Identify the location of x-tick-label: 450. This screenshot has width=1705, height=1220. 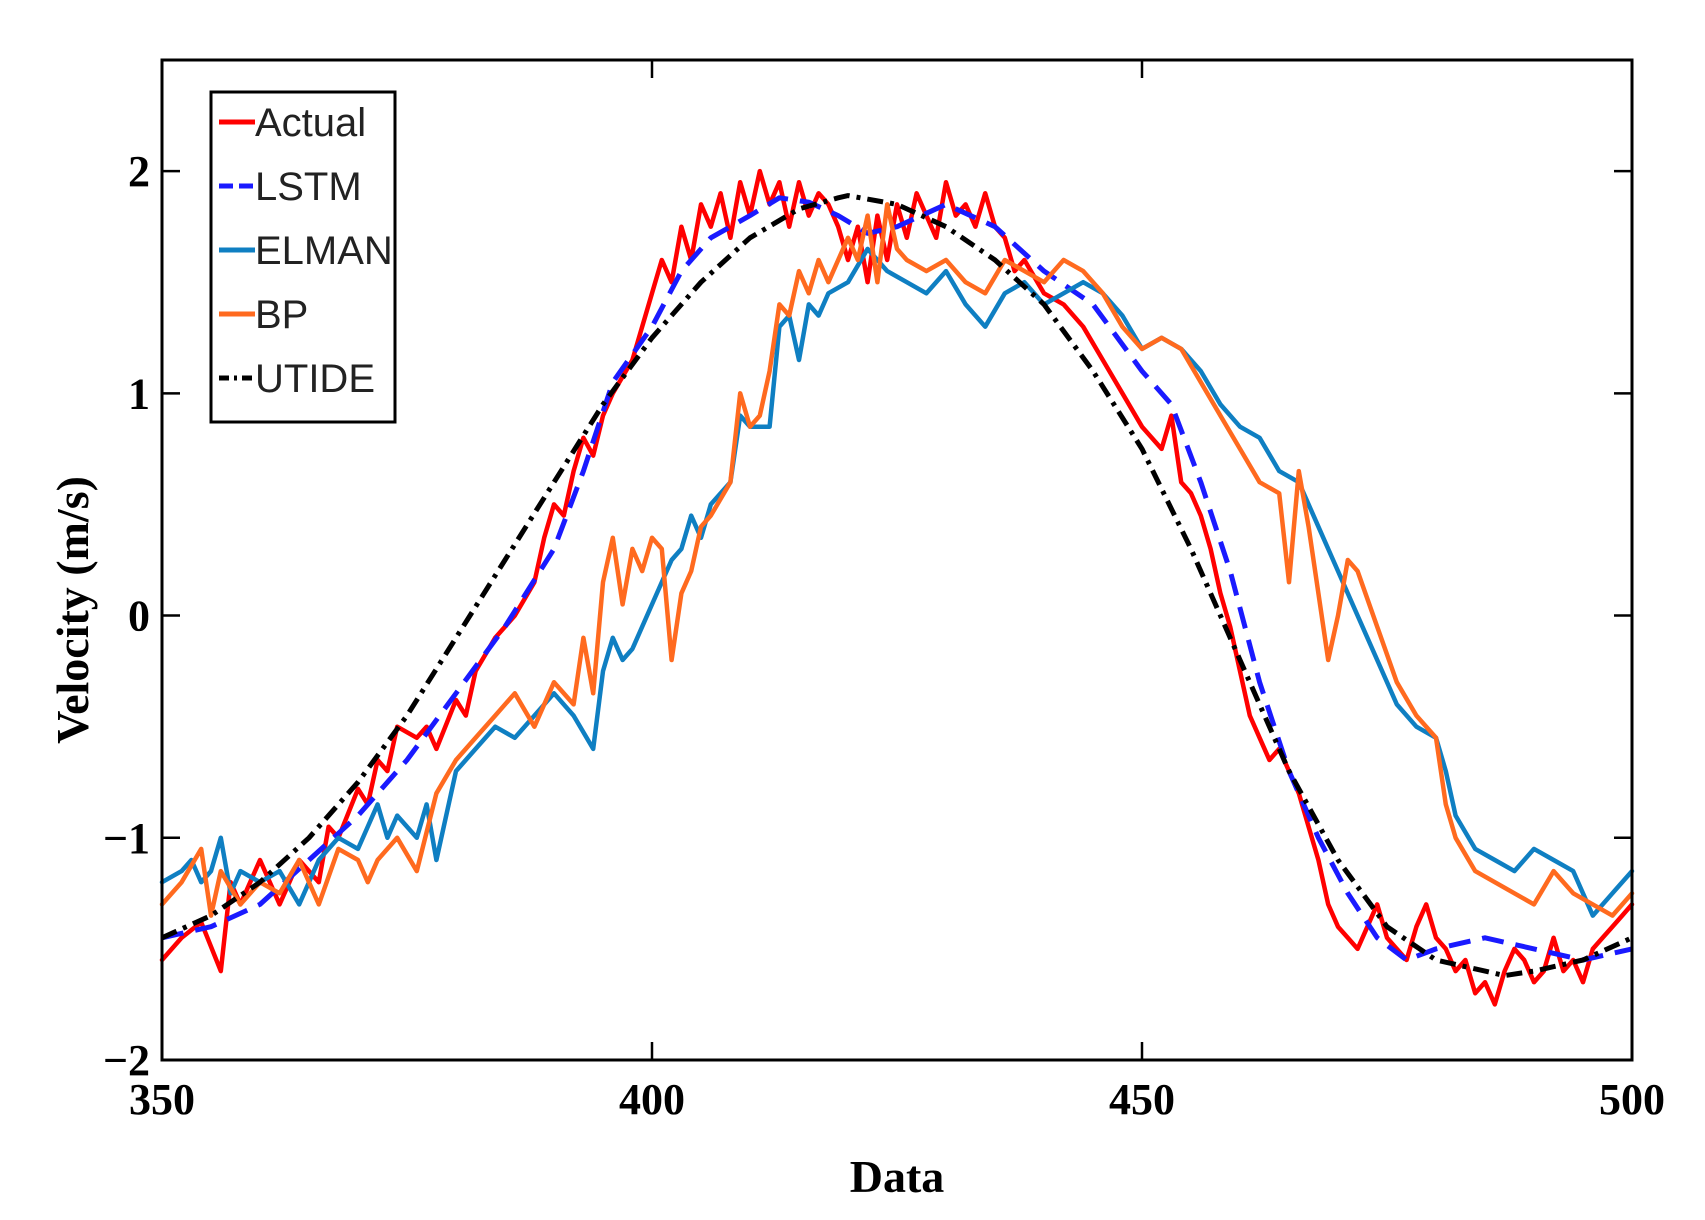
(1142, 1099).